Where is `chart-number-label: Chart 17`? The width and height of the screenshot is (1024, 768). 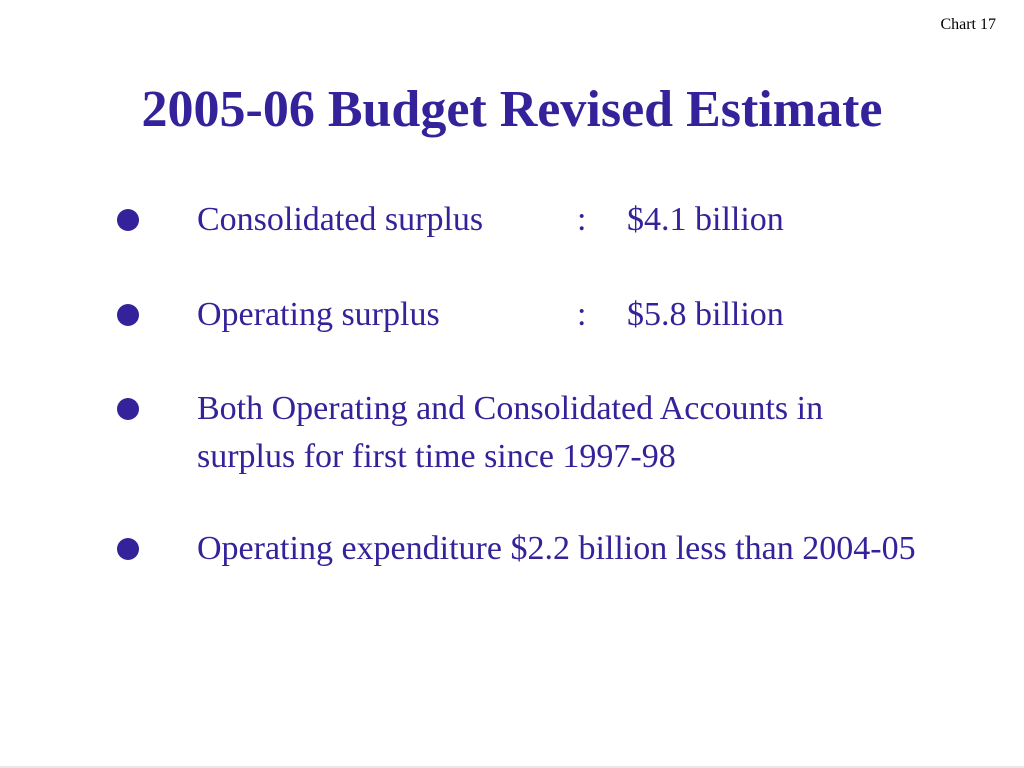 chart-number-label: Chart 17 is located at coordinates (968, 24).